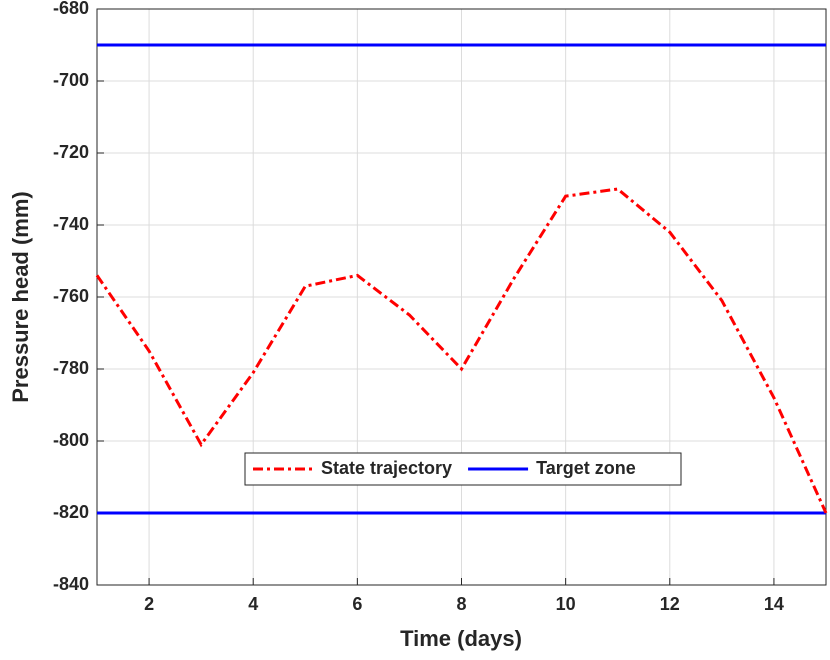  I want to click on x-tick-label: 8, so click(461, 604).